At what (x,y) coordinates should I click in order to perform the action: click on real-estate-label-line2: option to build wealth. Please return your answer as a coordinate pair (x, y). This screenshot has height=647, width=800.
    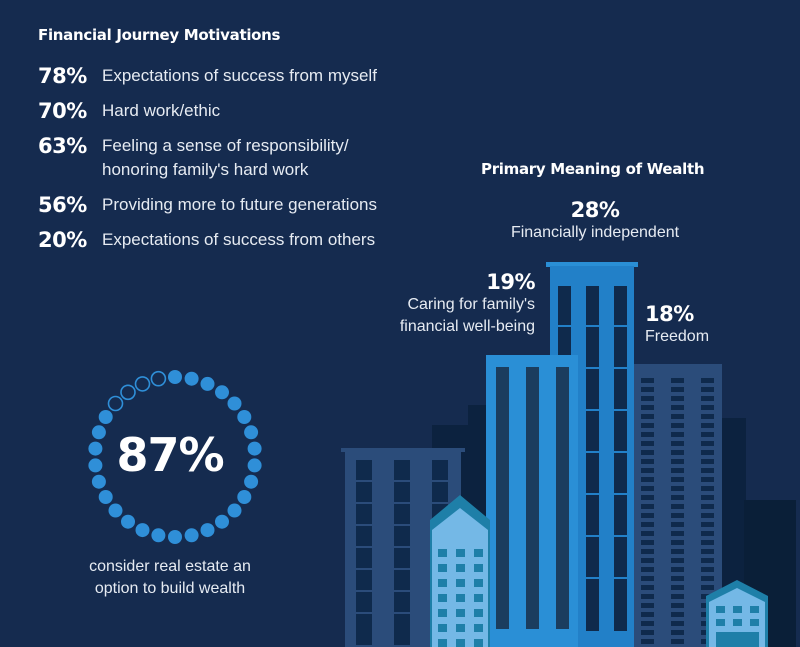
    Looking at the image, I should click on (170, 588).